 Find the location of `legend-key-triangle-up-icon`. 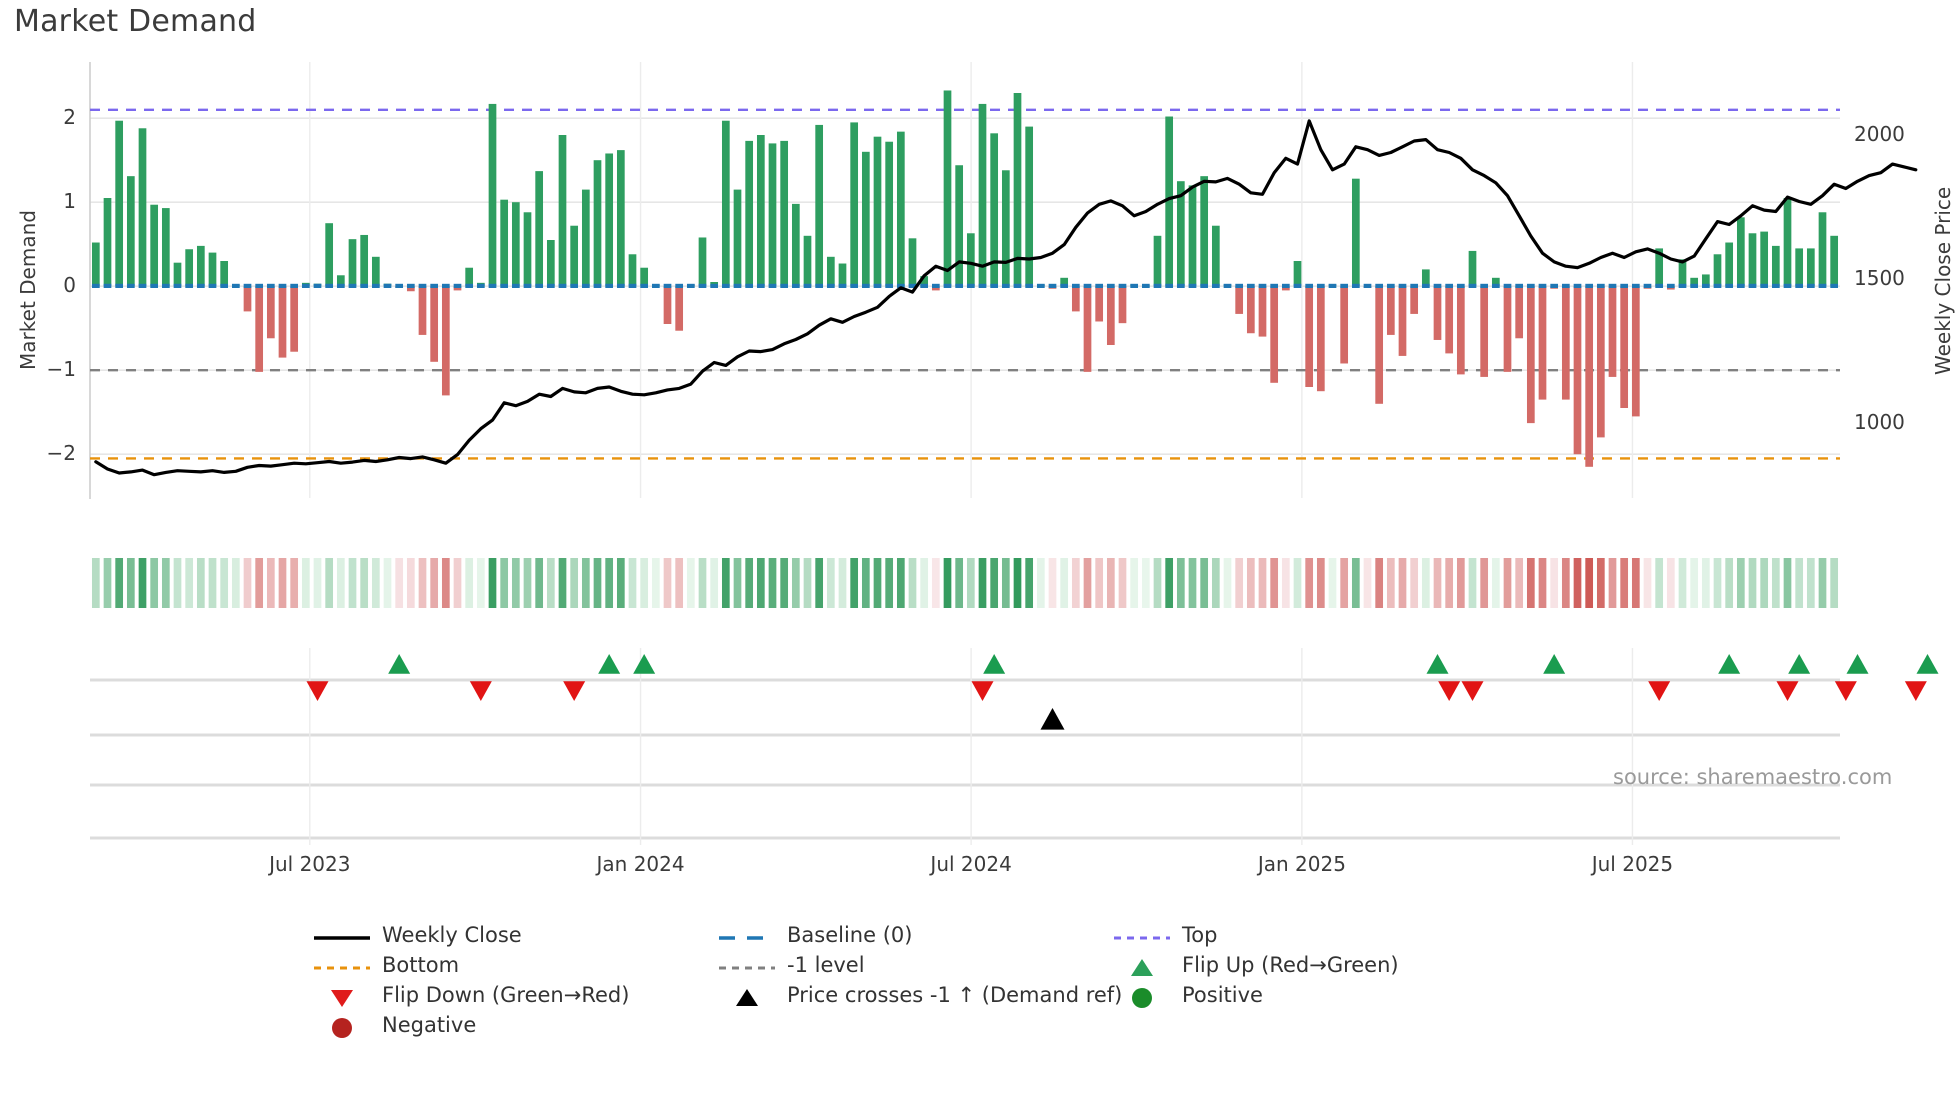

legend-key-triangle-up-icon is located at coordinates (747, 997).